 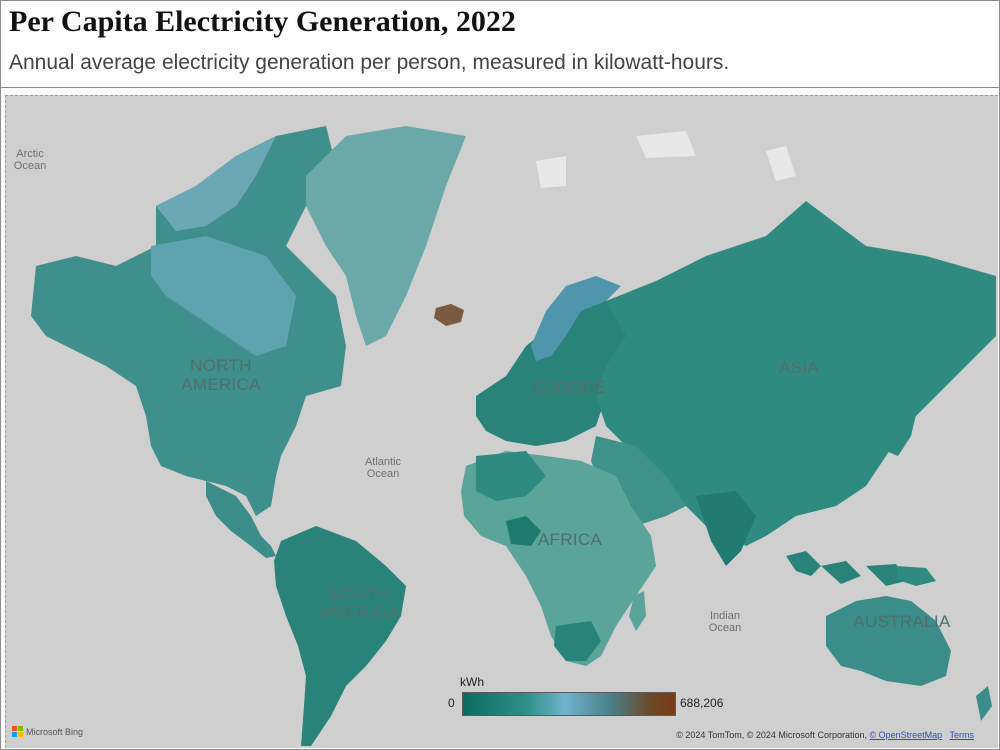 What do you see at coordinates (902, 426) in the screenshot?
I see `japan-land` at bounding box center [902, 426].